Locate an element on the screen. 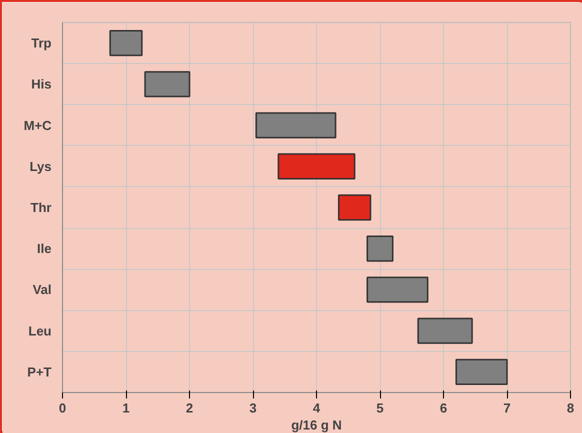  y-tick-label: His is located at coordinates (41, 84).